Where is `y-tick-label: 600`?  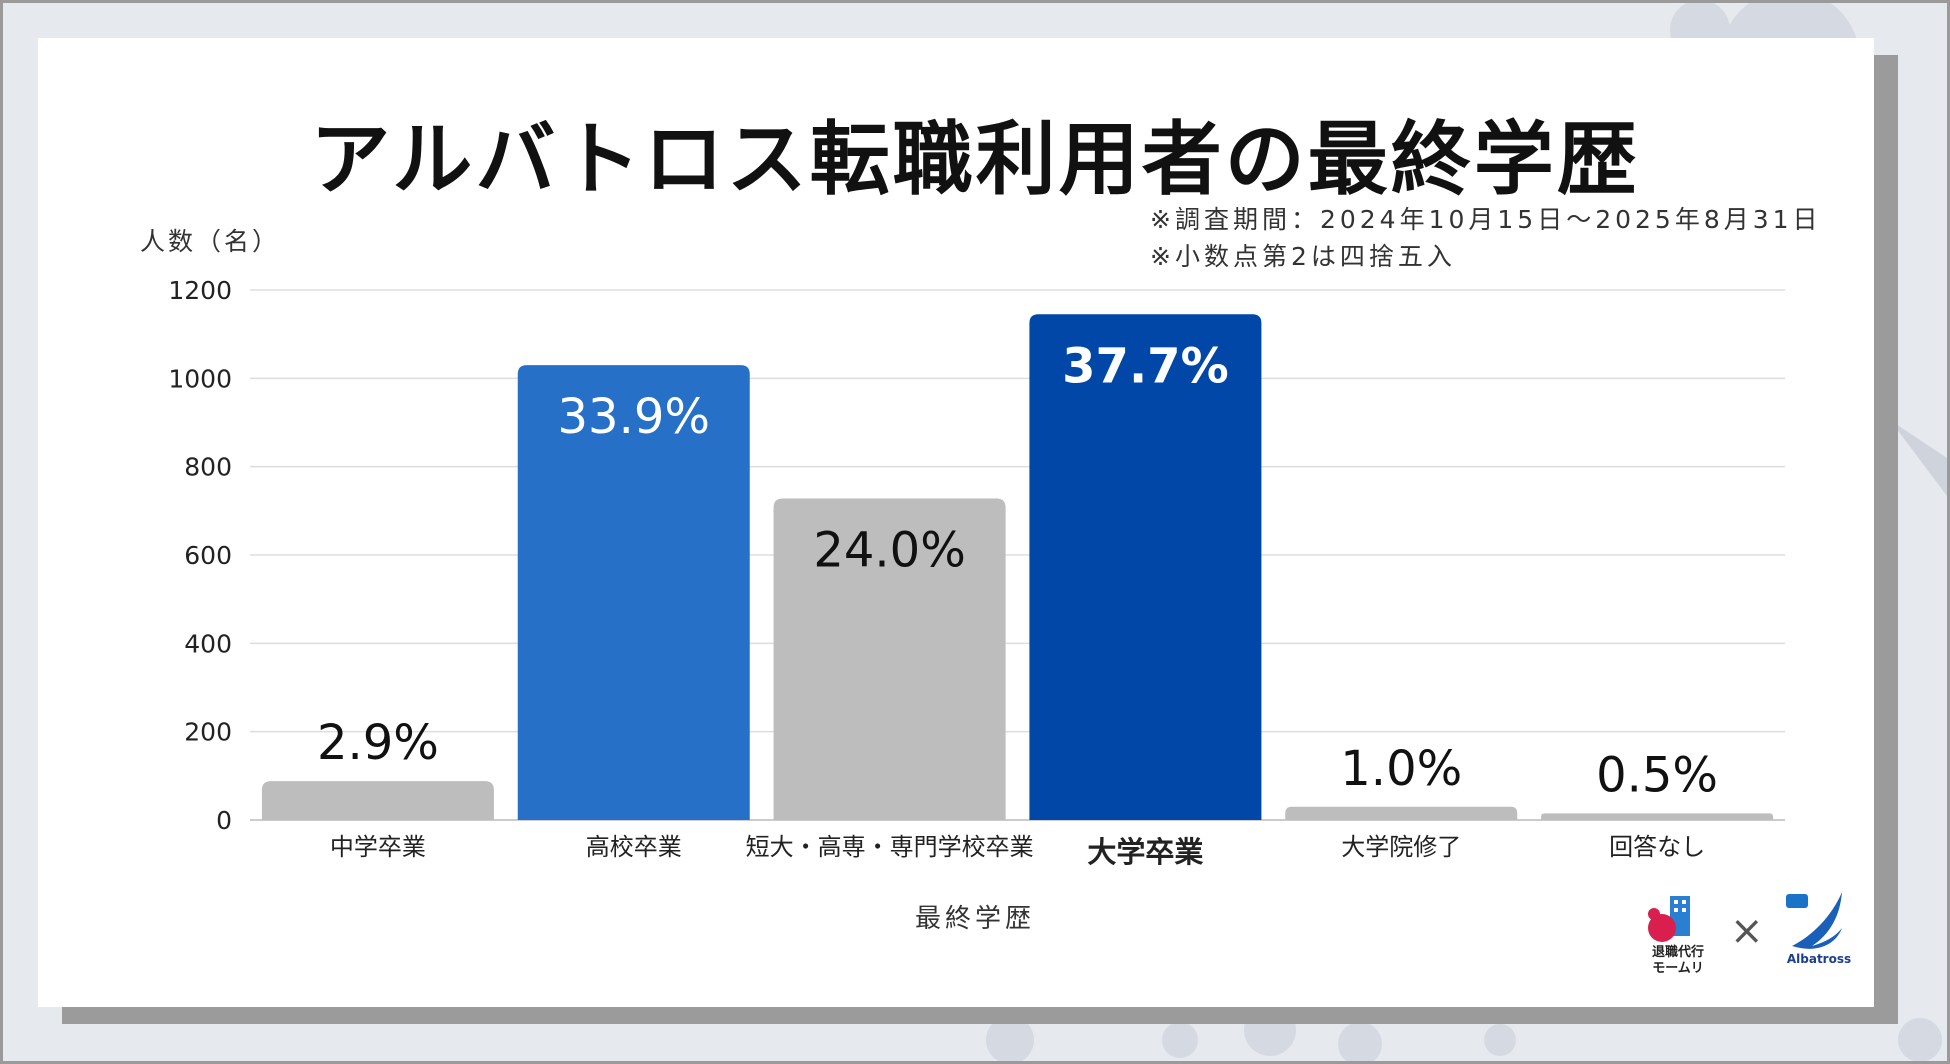 y-tick-label: 600 is located at coordinates (208, 555).